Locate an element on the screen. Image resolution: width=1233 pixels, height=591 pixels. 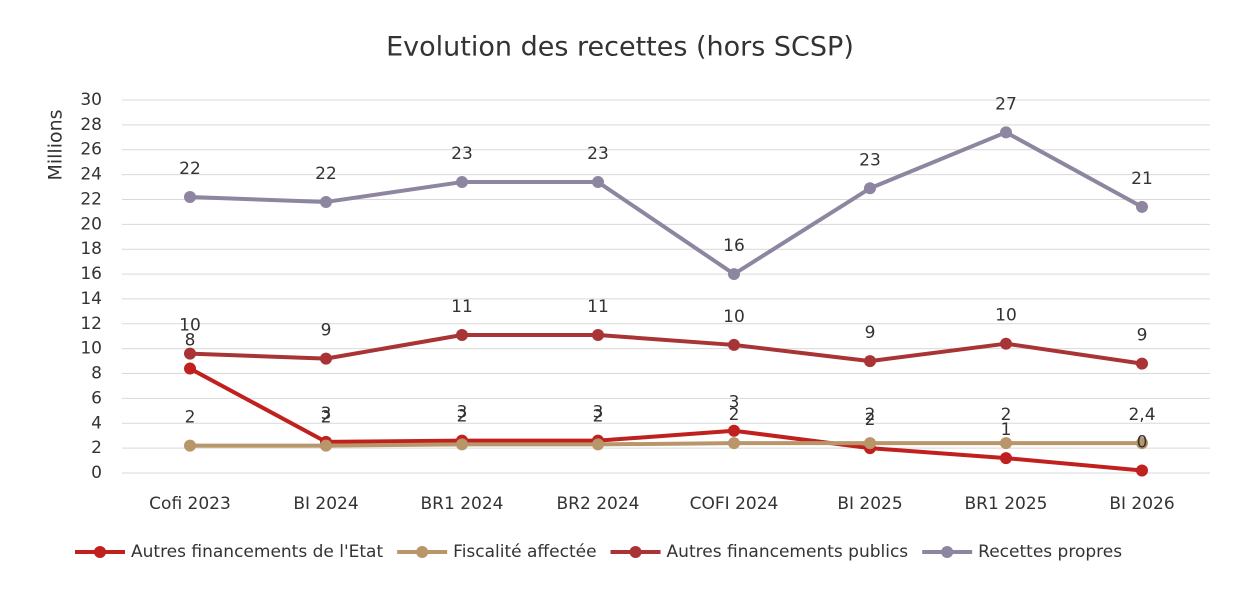
x-tick-label: BR1 2025 is located at coordinates (1006, 504).